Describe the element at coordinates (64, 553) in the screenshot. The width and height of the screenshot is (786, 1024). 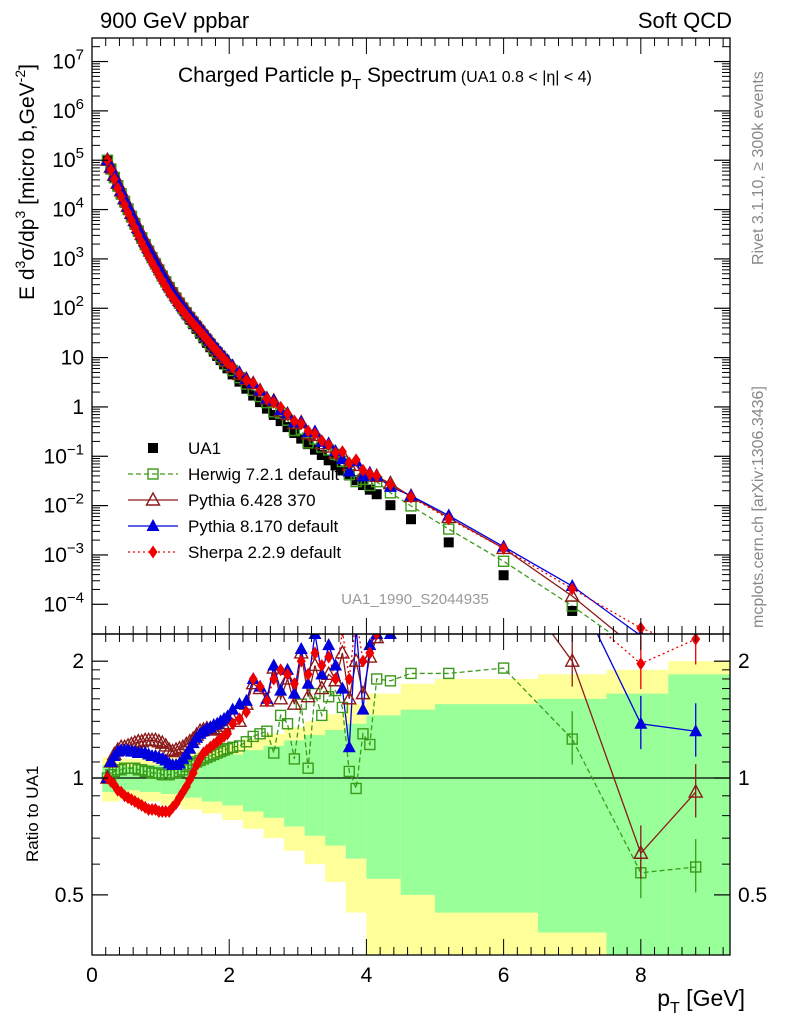
I see `y-tick-label: 10⁻³` at that location.